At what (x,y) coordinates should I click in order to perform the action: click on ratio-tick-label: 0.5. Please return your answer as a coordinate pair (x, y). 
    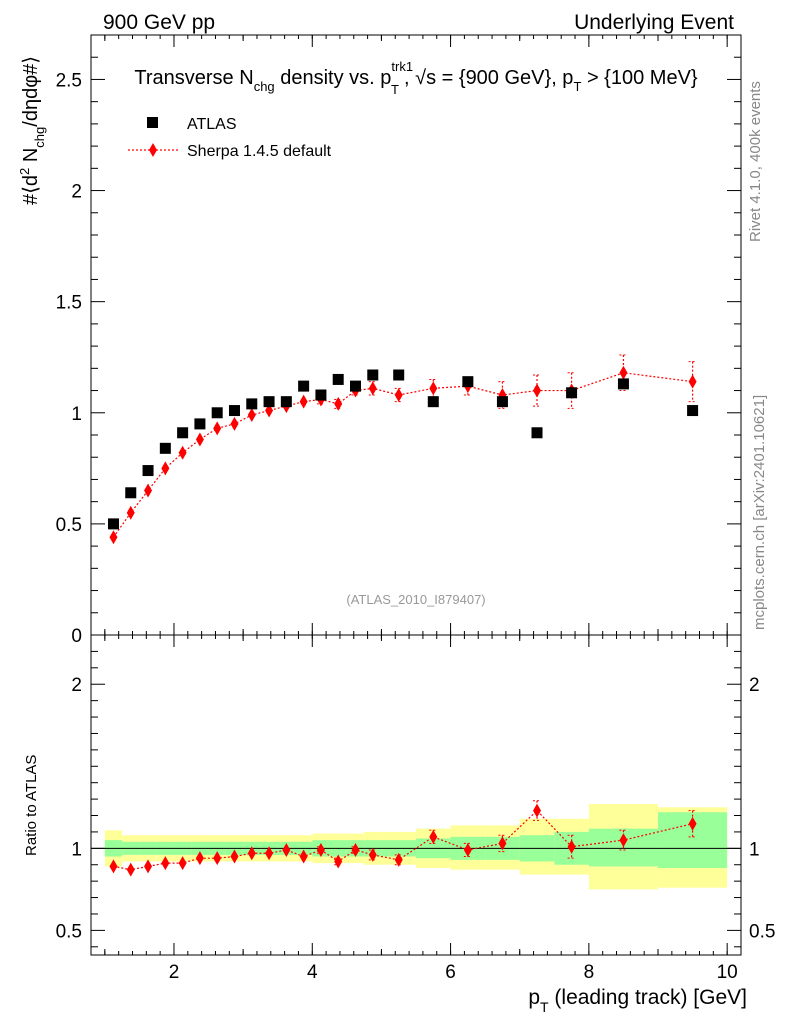
    Looking at the image, I should click on (69, 931).